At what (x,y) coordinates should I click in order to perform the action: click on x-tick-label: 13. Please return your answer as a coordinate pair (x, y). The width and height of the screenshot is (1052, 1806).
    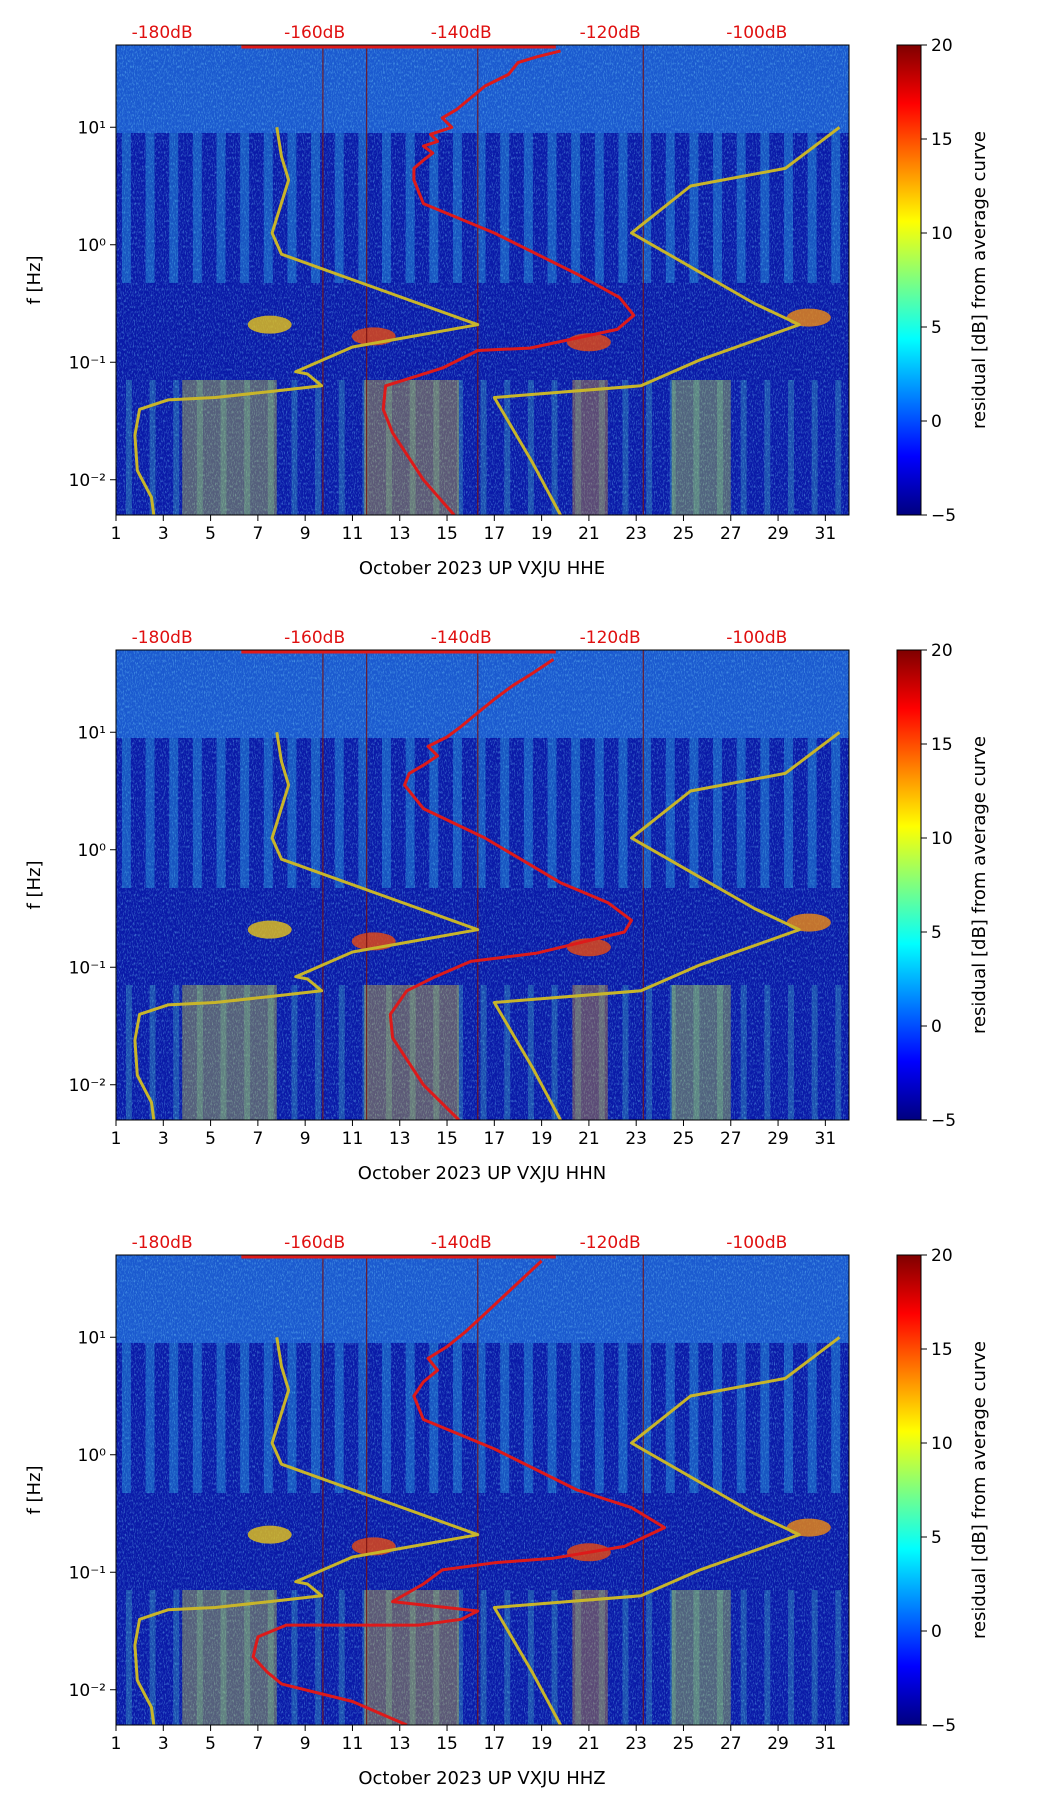
    Looking at the image, I should click on (400, 1744).